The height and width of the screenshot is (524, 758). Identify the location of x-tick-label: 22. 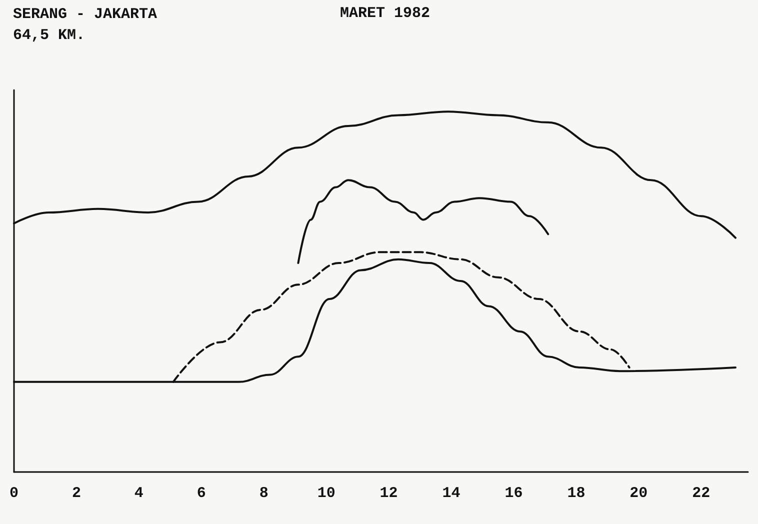
(701, 493).